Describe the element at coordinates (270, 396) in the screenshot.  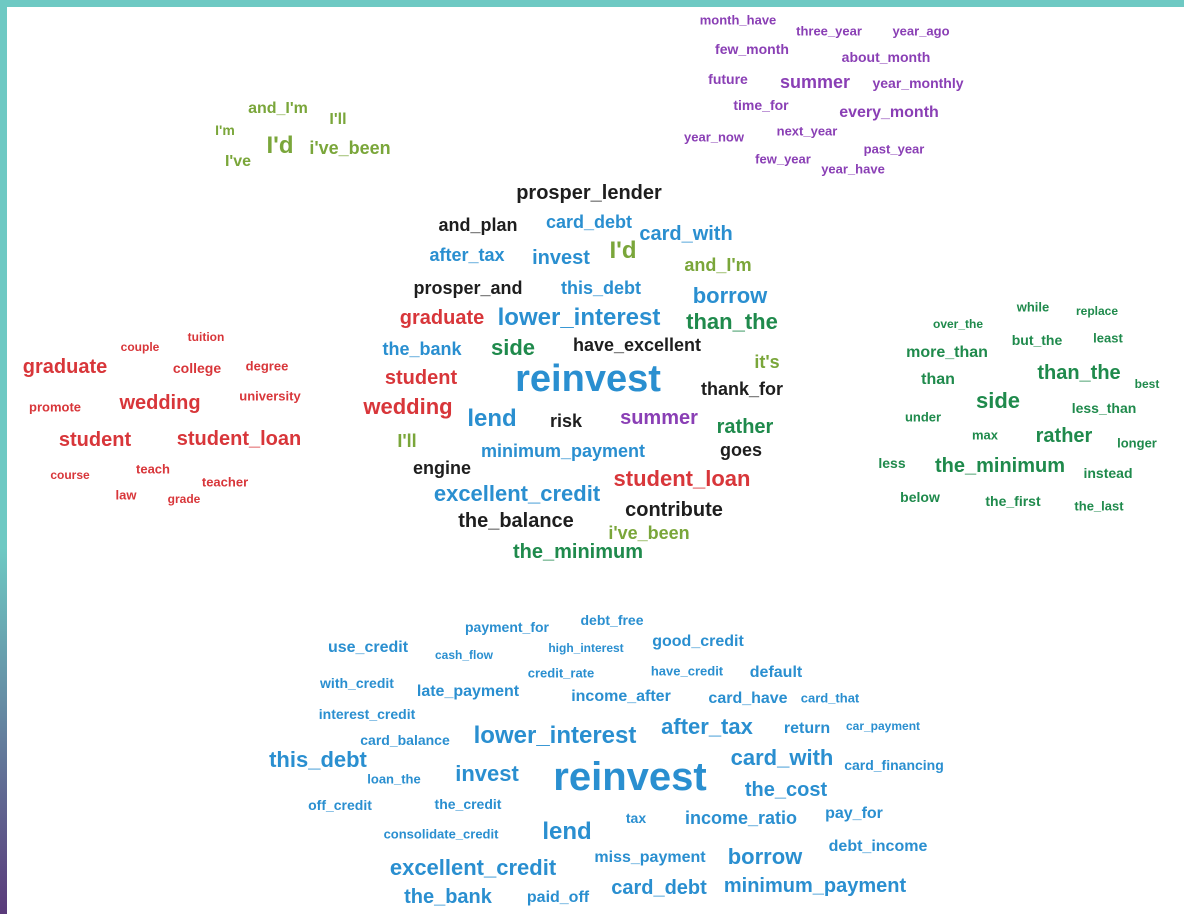
I see `word: university` at that location.